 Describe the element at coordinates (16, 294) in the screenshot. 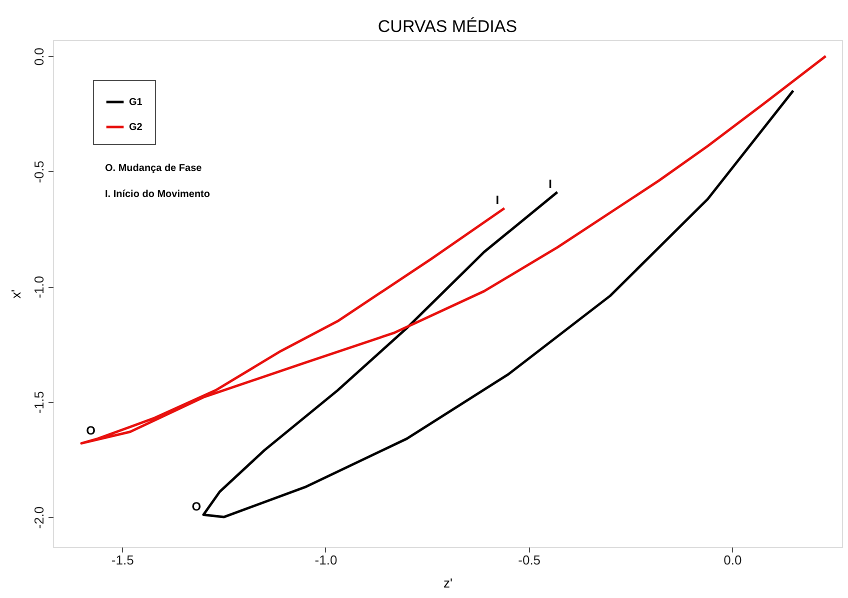

I see `y-axis-title: x'` at that location.